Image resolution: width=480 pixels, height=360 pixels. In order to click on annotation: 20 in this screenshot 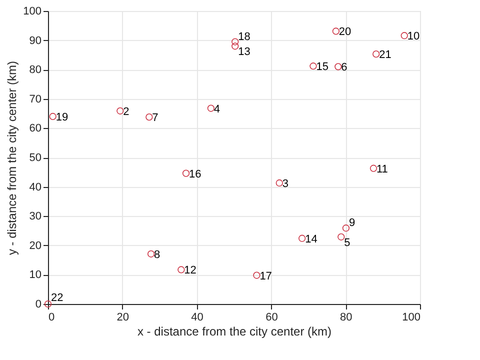, I will do `click(345, 32)`.